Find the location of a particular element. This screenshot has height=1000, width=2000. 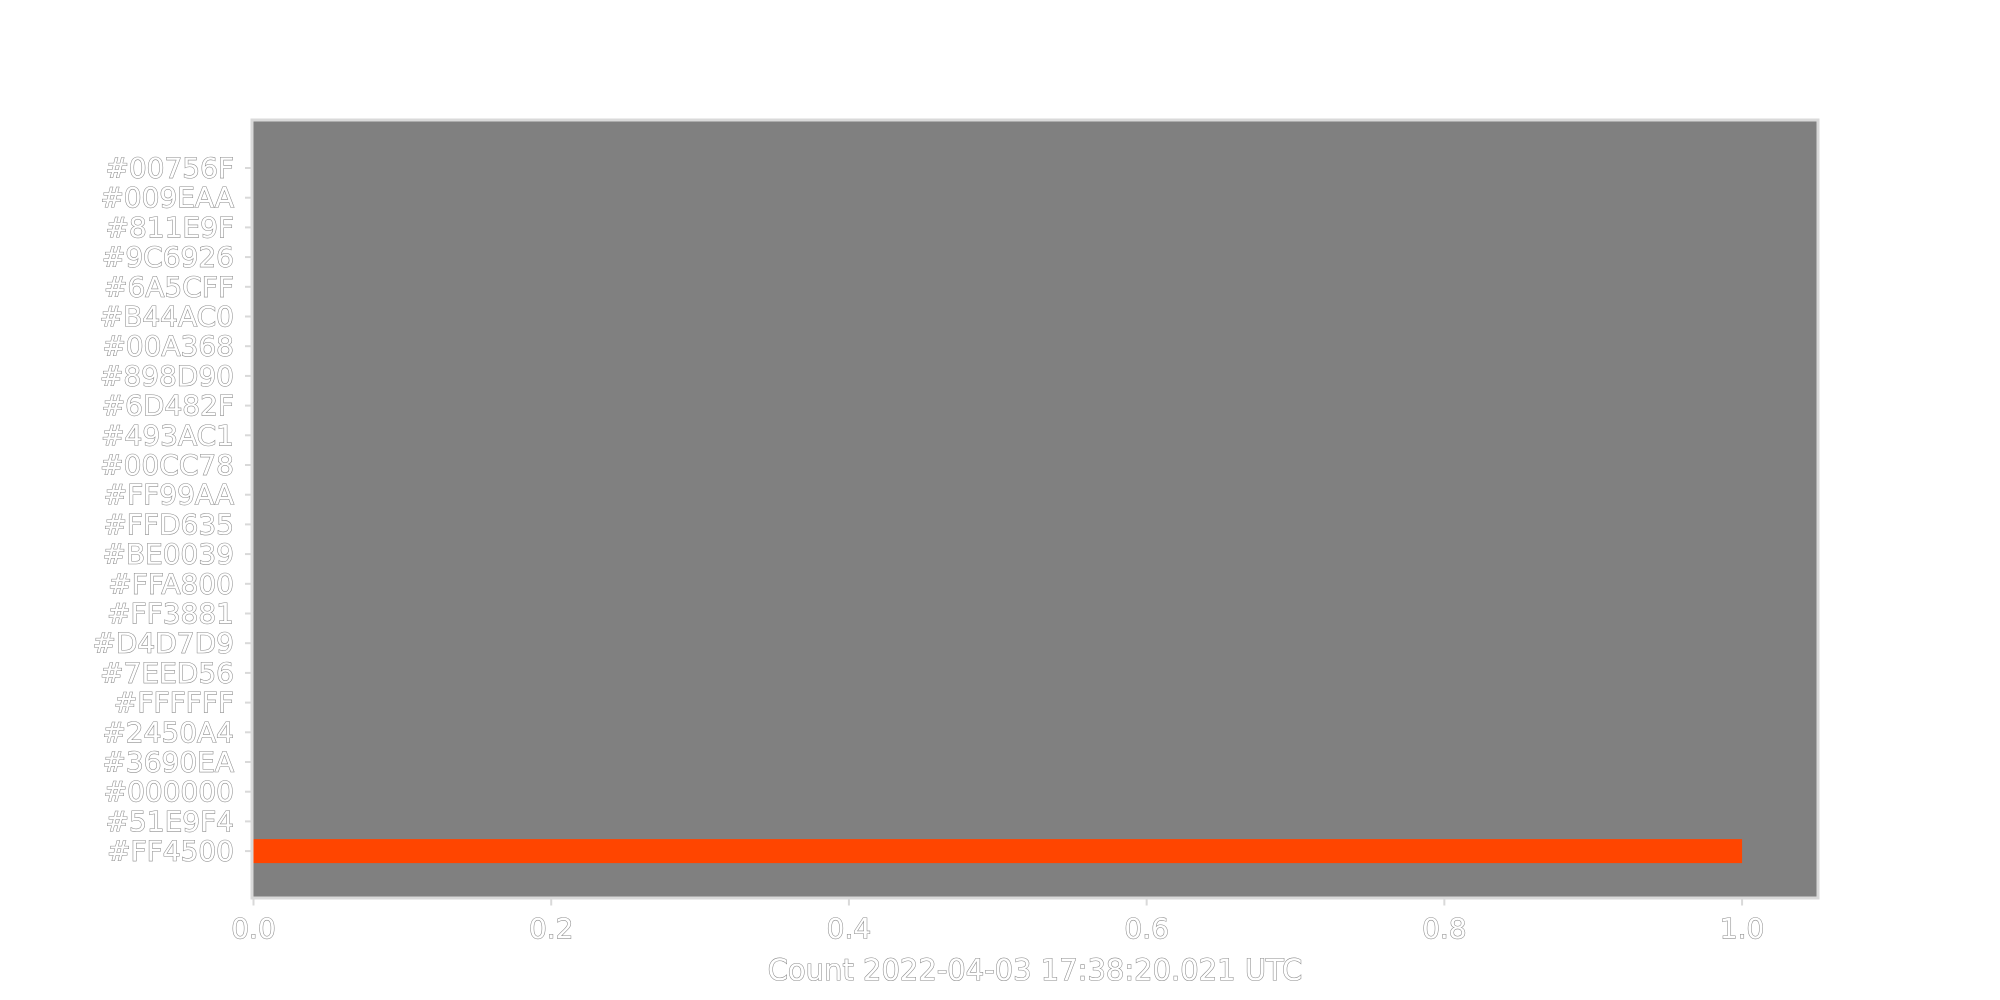

y-tick-label: #00CC78 is located at coordinates (167, 465).